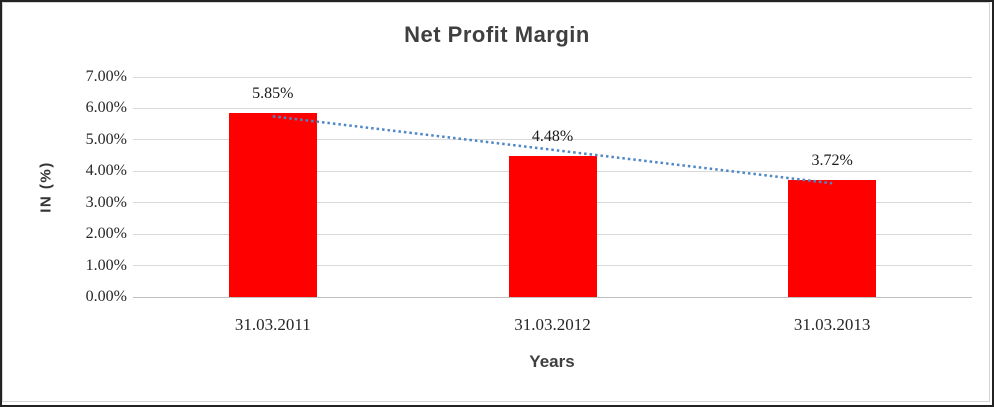 This screenshot has width=994, height=407. I want to click on bar-value-label: 4.48%, so click(552, 137).